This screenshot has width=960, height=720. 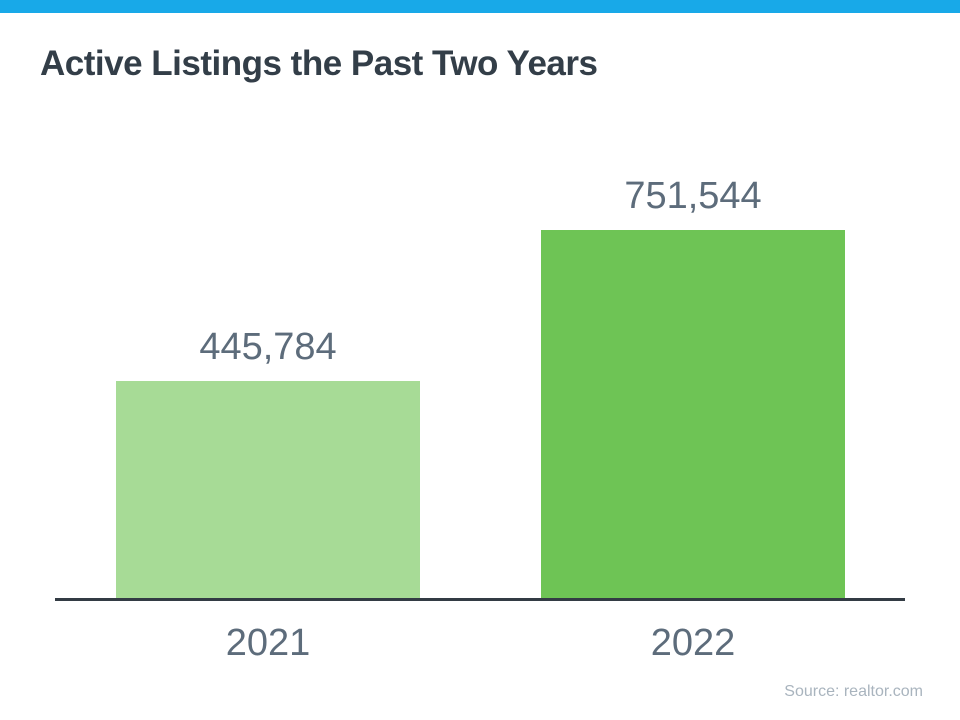 What do you see at coordinates (693, 196) in the screenshot?
I see `bar-value-label-2022: 751,544` at bounding box center [693, 196].